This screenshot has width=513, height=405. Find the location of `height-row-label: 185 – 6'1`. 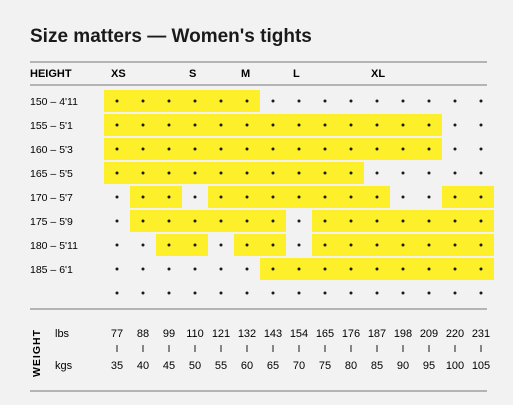

height-row-label: 185 – 6'1 is located at coordinates (51, 270).